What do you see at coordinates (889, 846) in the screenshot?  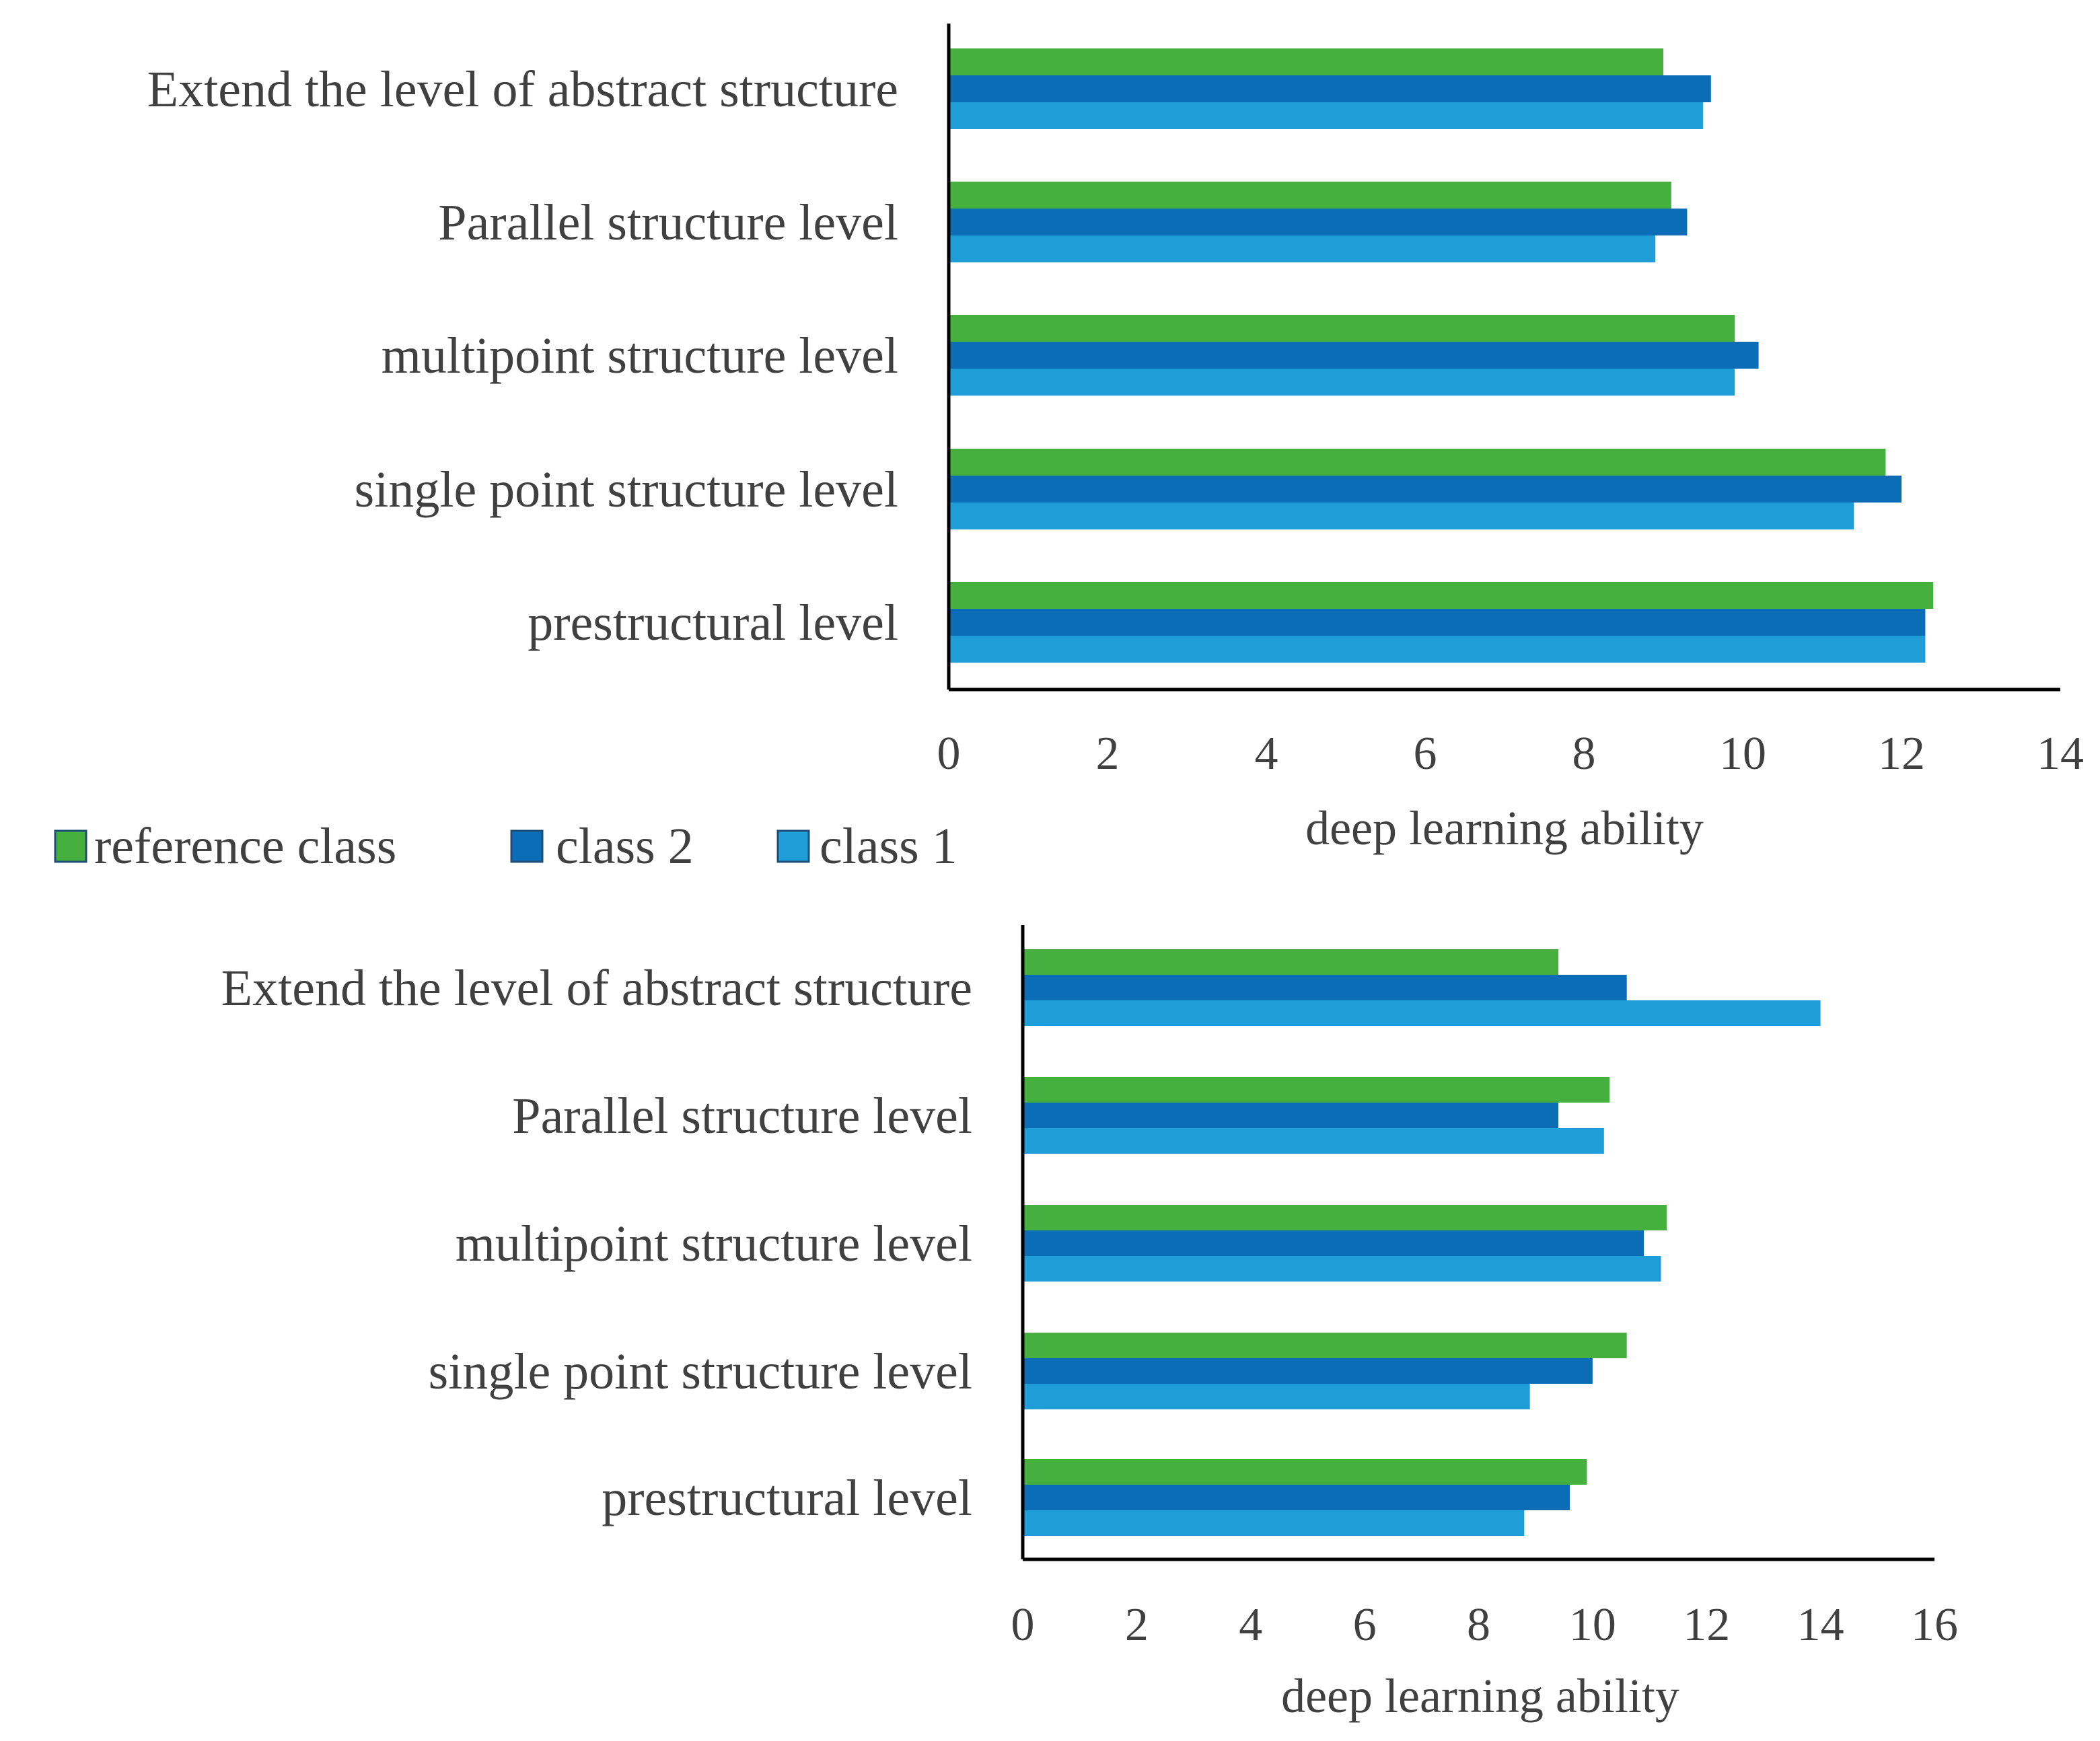 I see `legend-label: class 1` at bounding box center [889, 846].